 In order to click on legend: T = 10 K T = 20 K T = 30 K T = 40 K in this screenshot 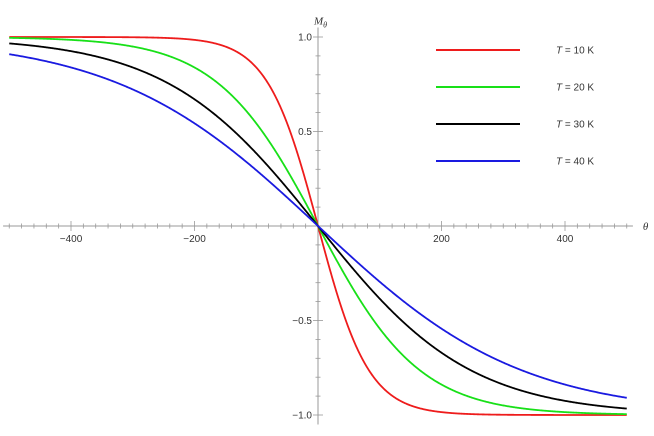, I will do `click(515, 107)`.